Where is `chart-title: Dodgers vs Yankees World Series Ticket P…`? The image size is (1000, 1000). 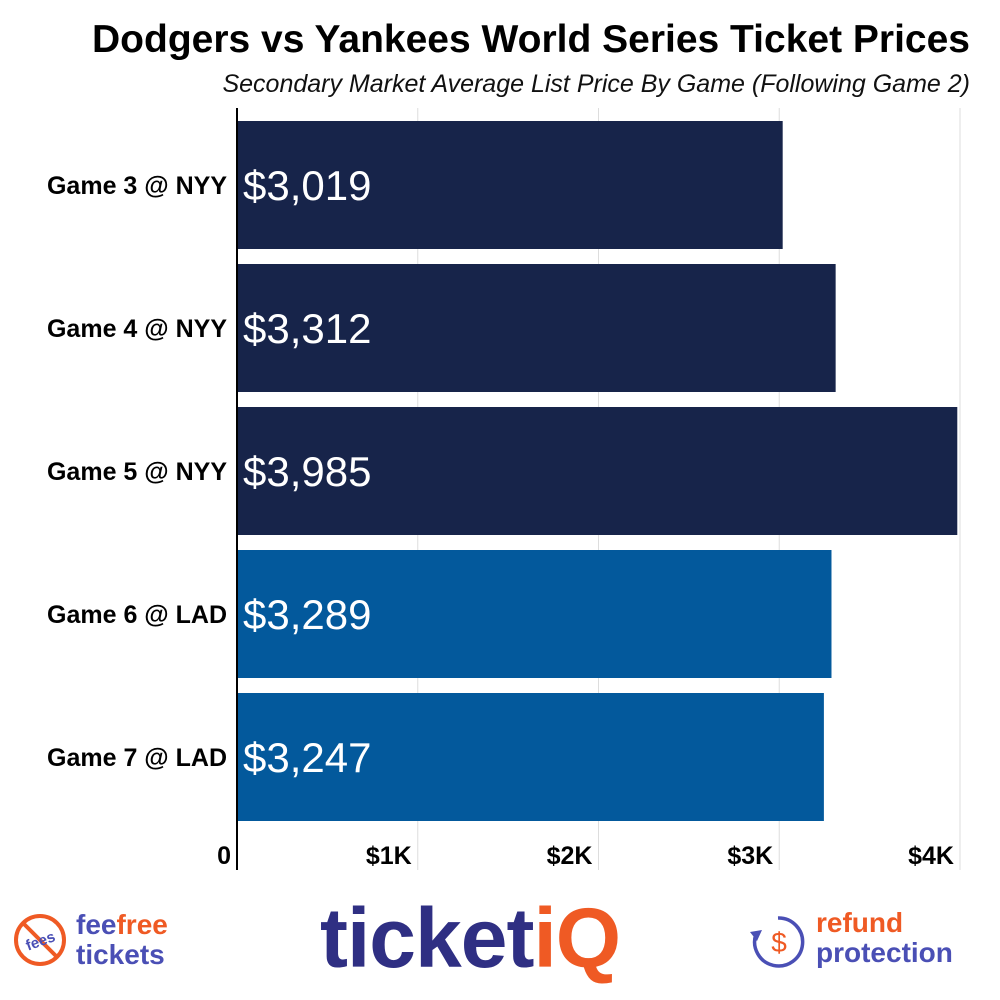
chart-title: Dodgers vs Yankees World Series Ticket P… is located at coordinates (531, 39).